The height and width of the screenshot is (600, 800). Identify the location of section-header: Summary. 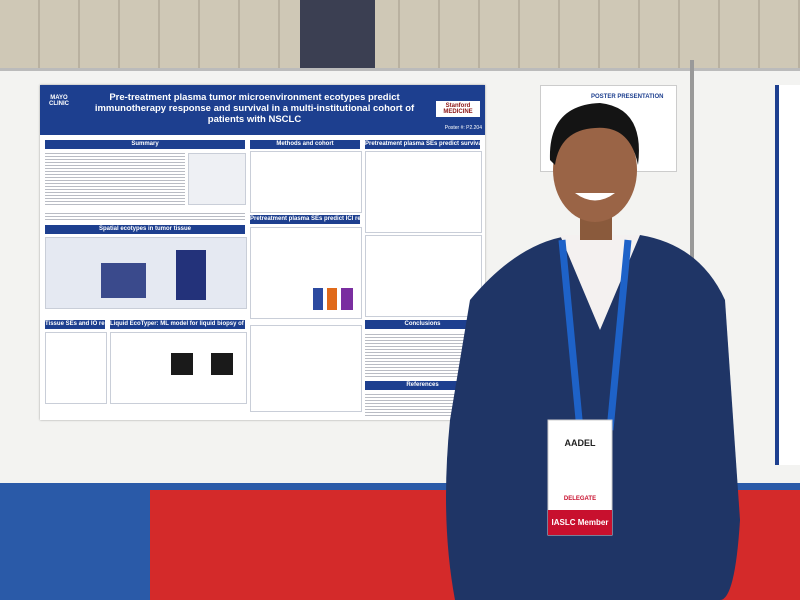
(145, 144).